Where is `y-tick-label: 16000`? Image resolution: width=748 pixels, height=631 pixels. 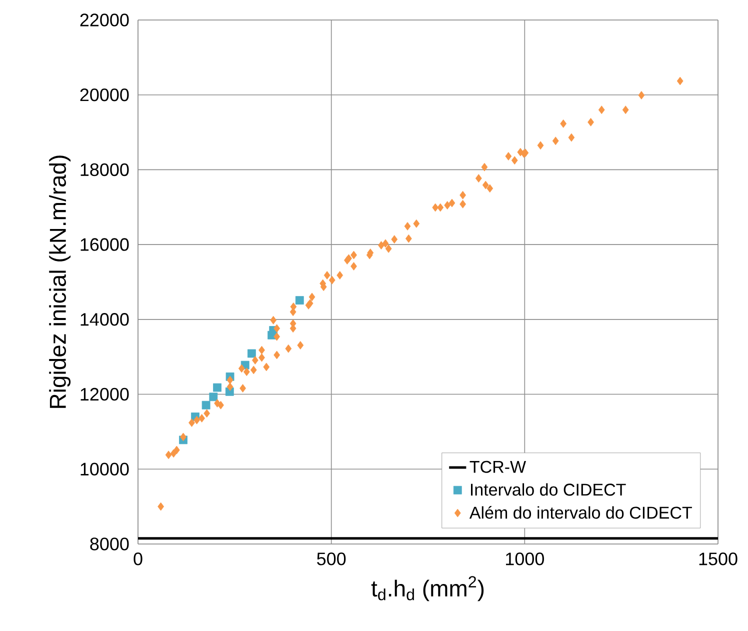
y-tick-label: 16000 is located at coordinates (104, 244).